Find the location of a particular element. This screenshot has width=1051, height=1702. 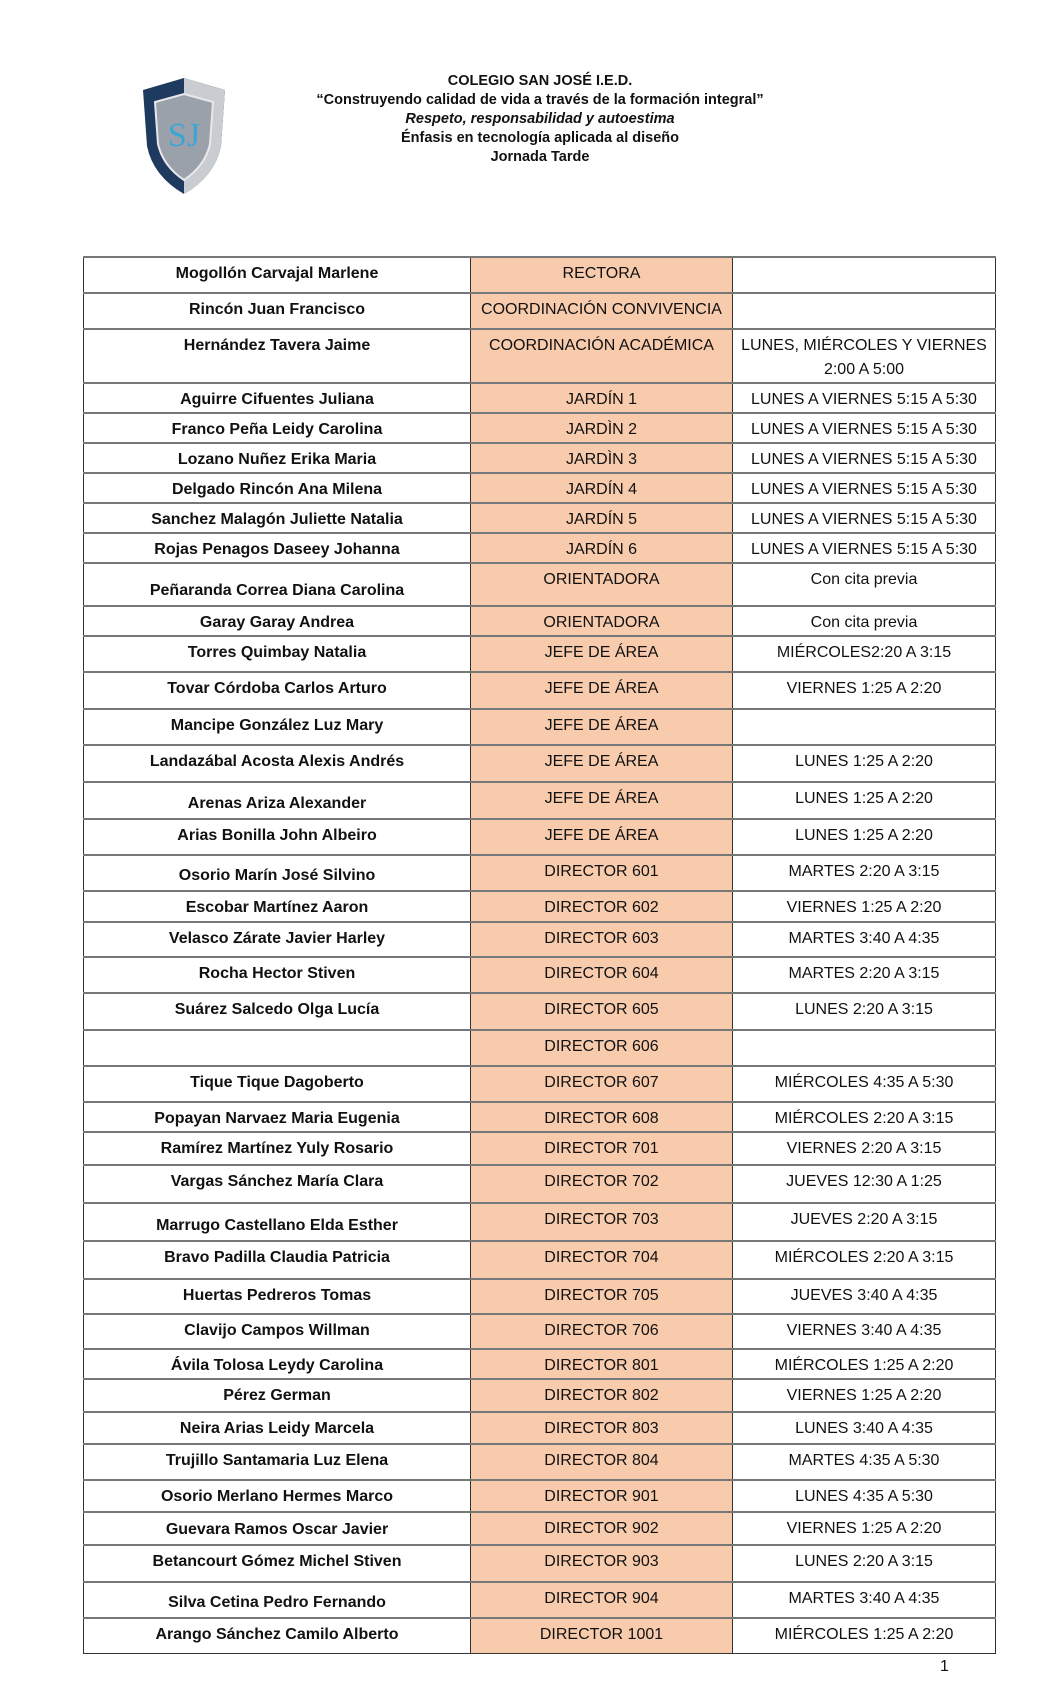

staff-name: Popayan Narvaez Maria Eugenia is located at coordinates (277, 1117).